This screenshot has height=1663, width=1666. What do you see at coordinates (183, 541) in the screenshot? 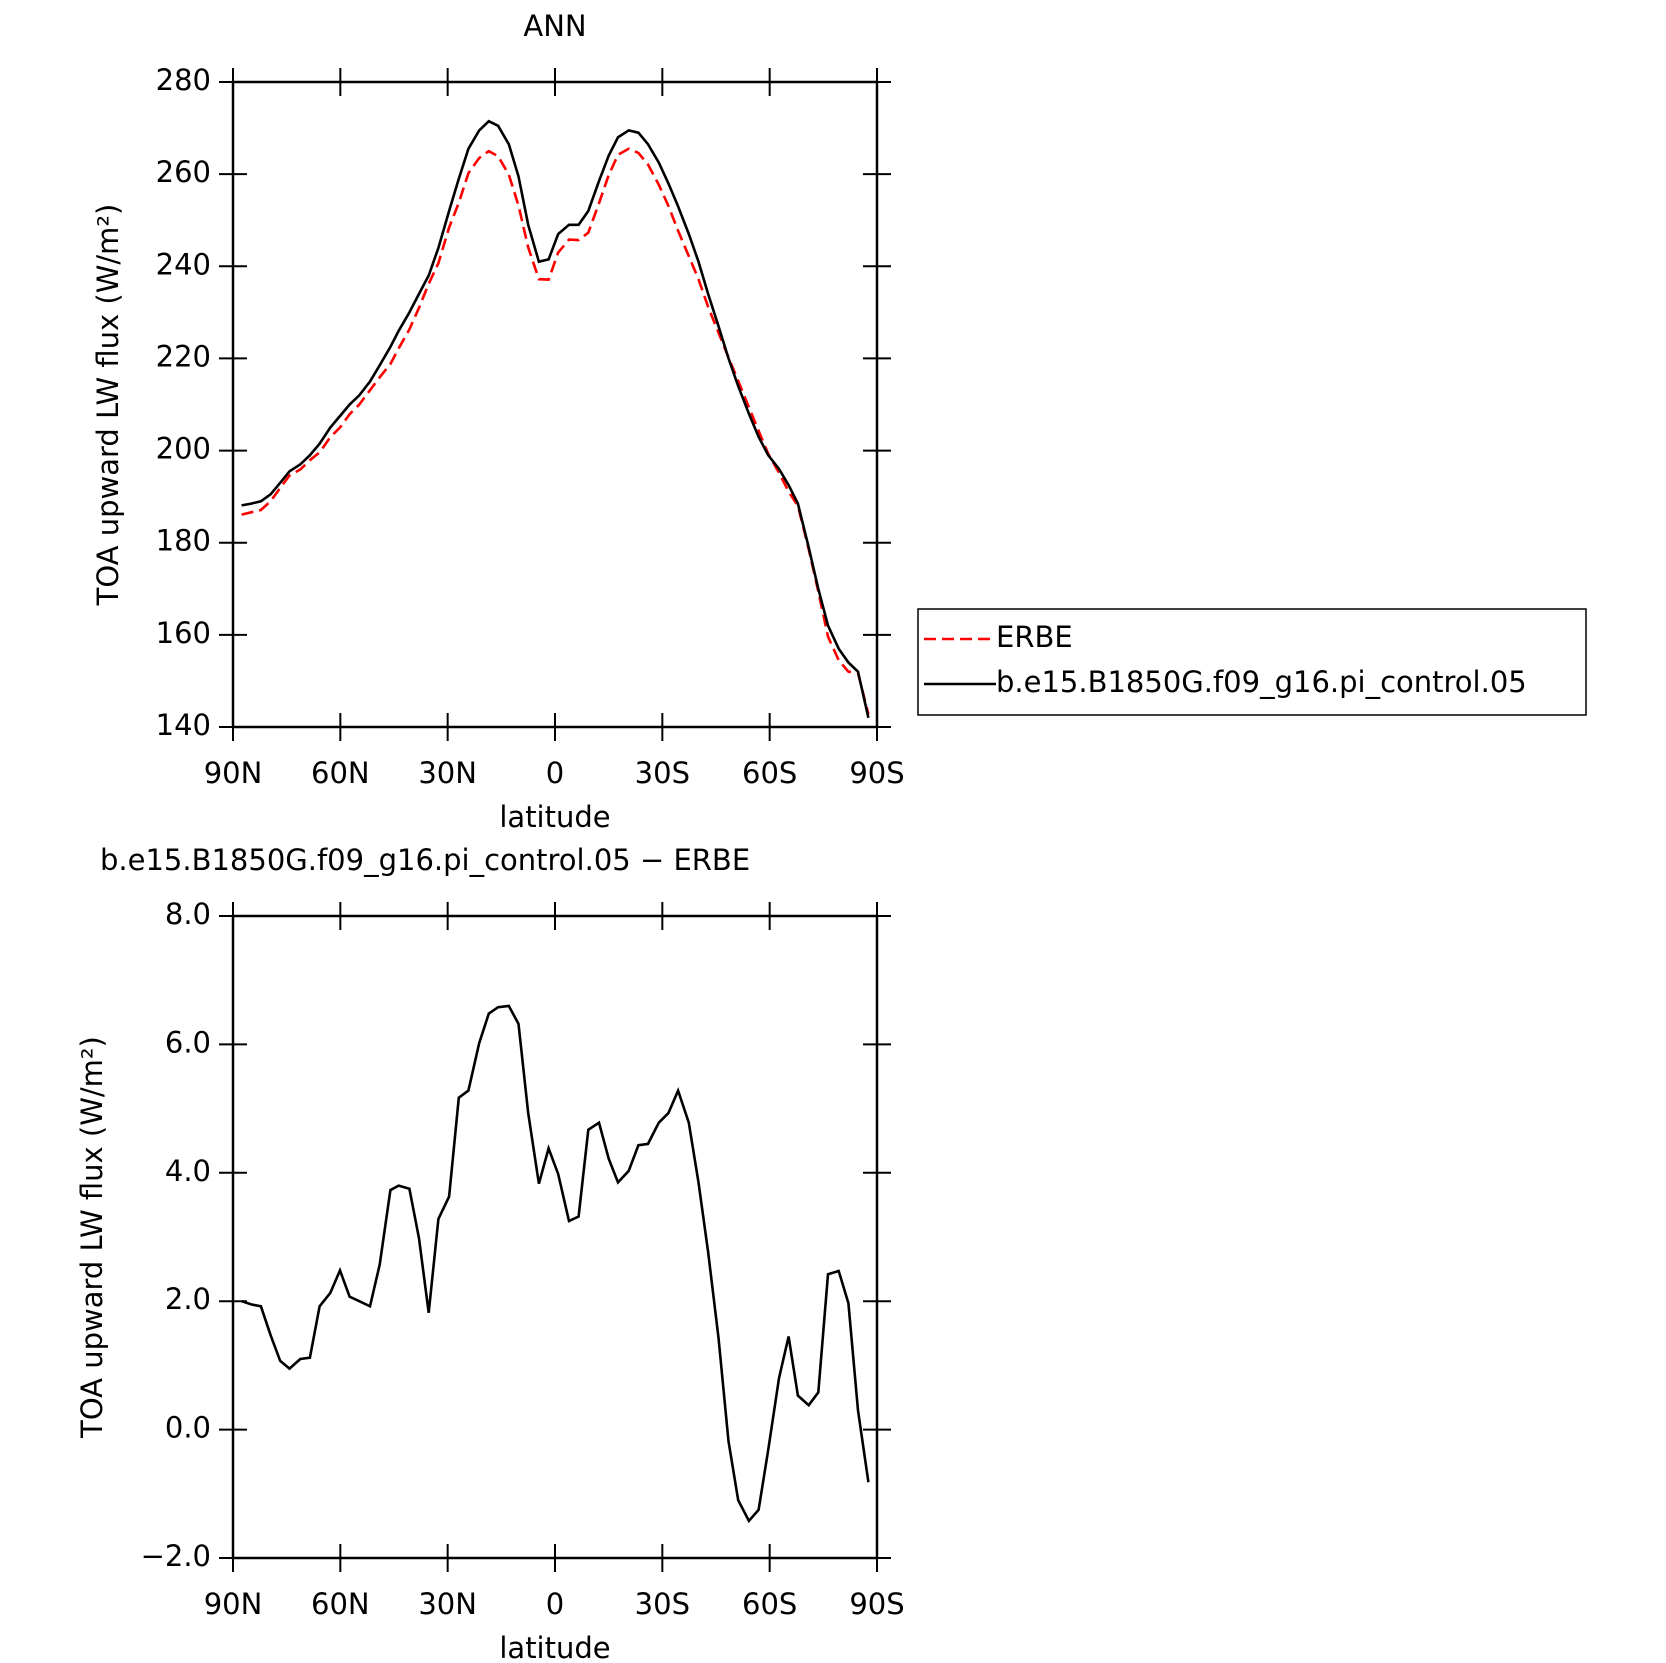
I see `y-tick-label: 180` at bounding box center [183, 541].